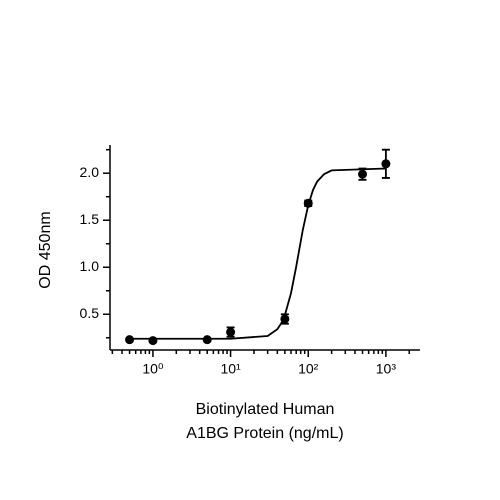 This screenshot has height=500, width=500. I want to click on x-axis-title: Biotinylated Human, so click(265, 409).